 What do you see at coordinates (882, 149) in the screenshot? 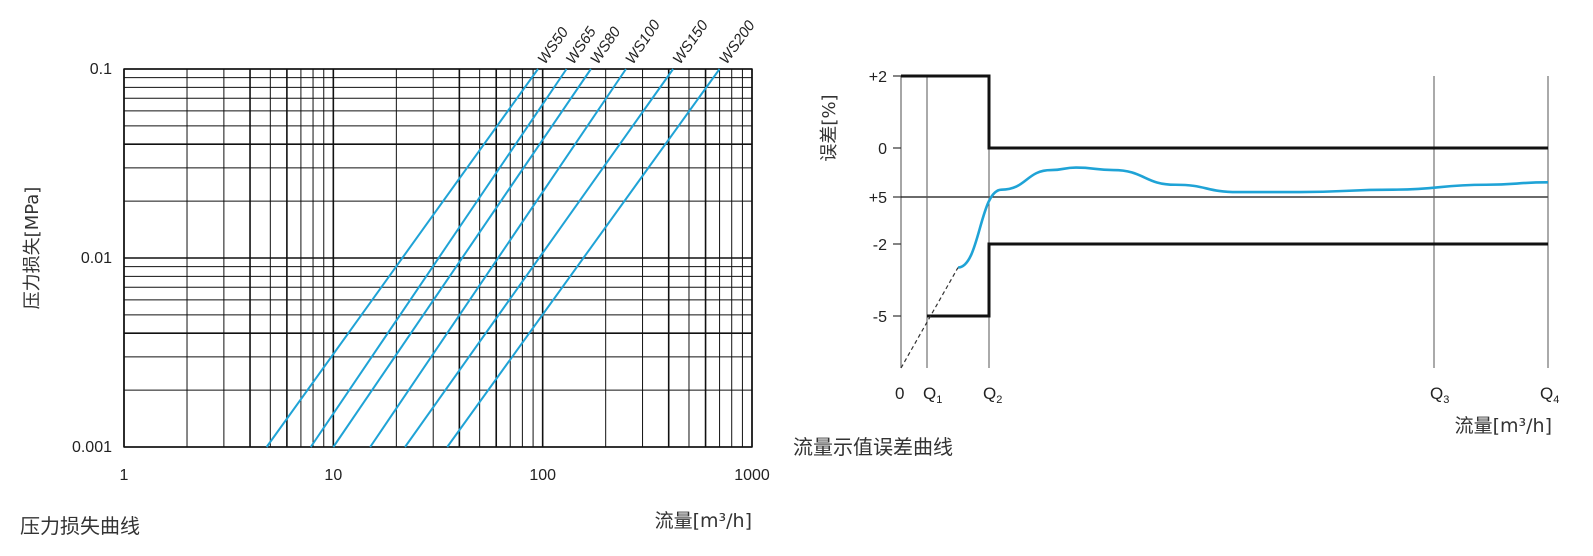
I see `y-tick-label: 0` at bounding box center [882, 149].